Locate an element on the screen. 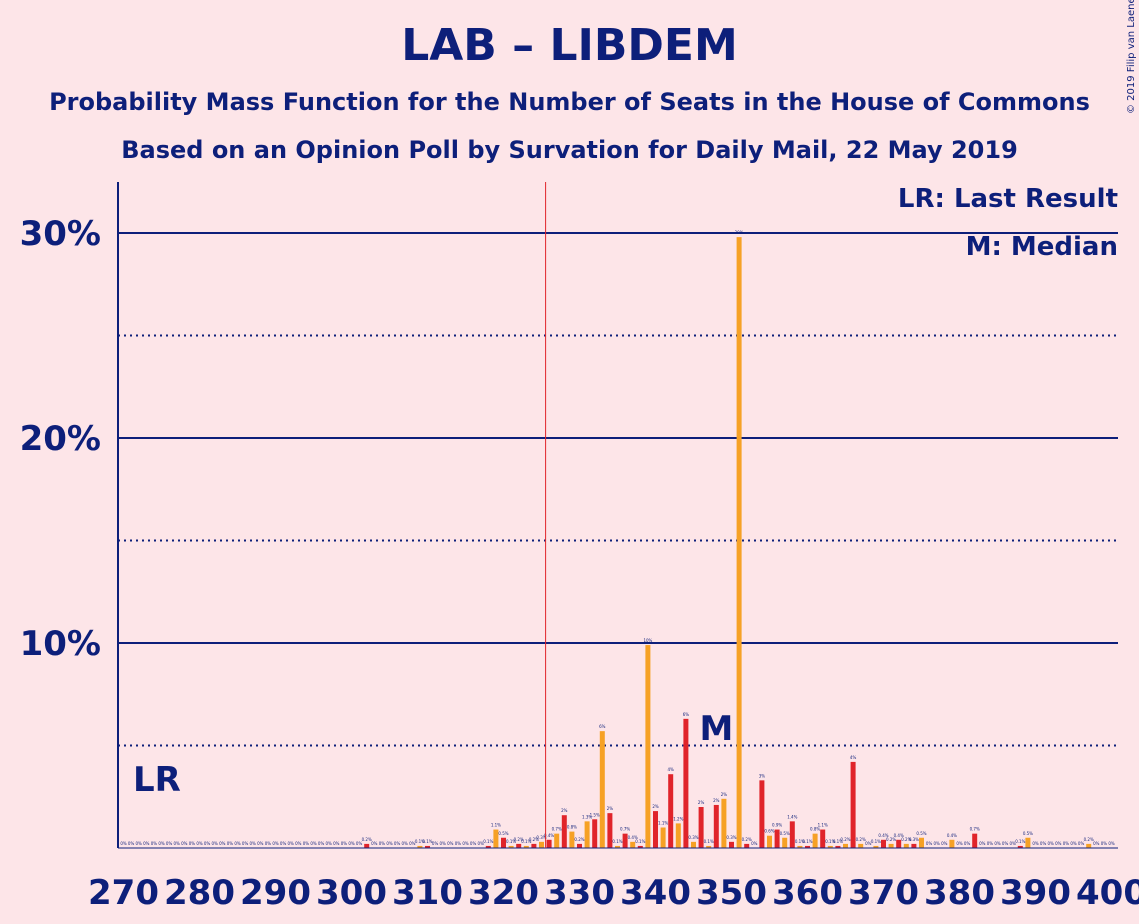  median-marker: M is located at coordinates (717, 729).